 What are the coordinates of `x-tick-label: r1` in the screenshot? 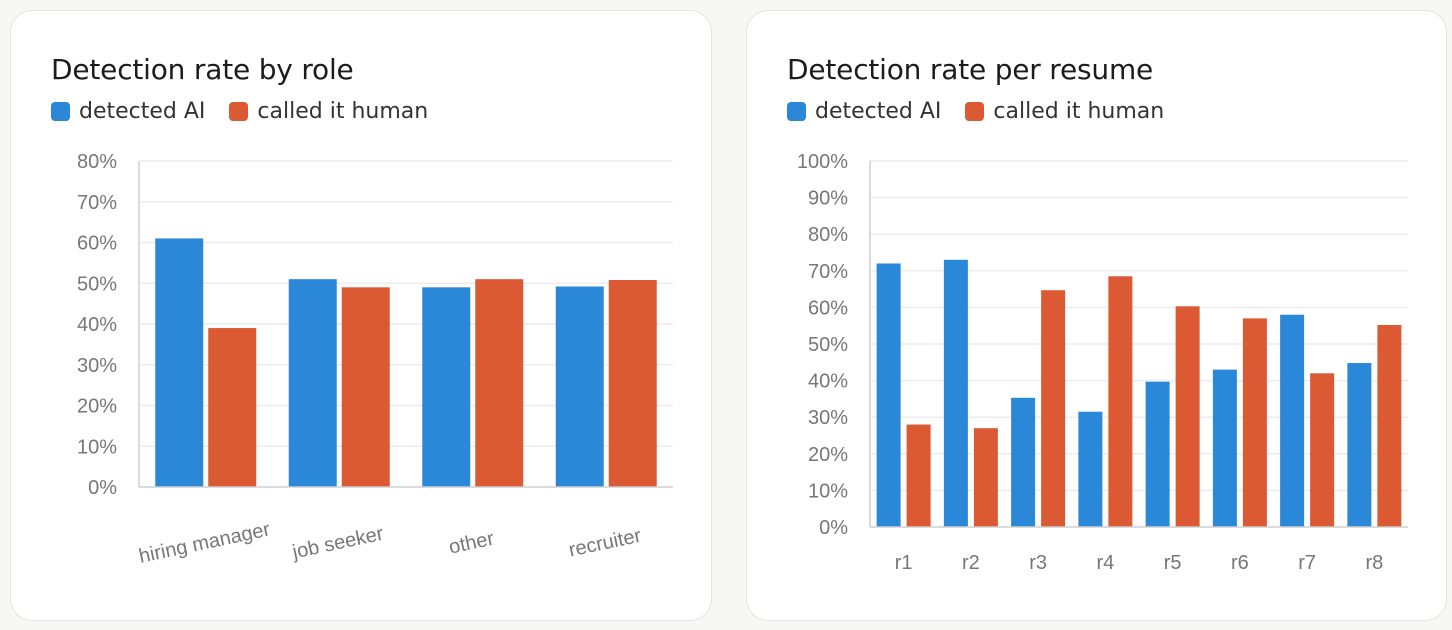 It's located at (904, 563).